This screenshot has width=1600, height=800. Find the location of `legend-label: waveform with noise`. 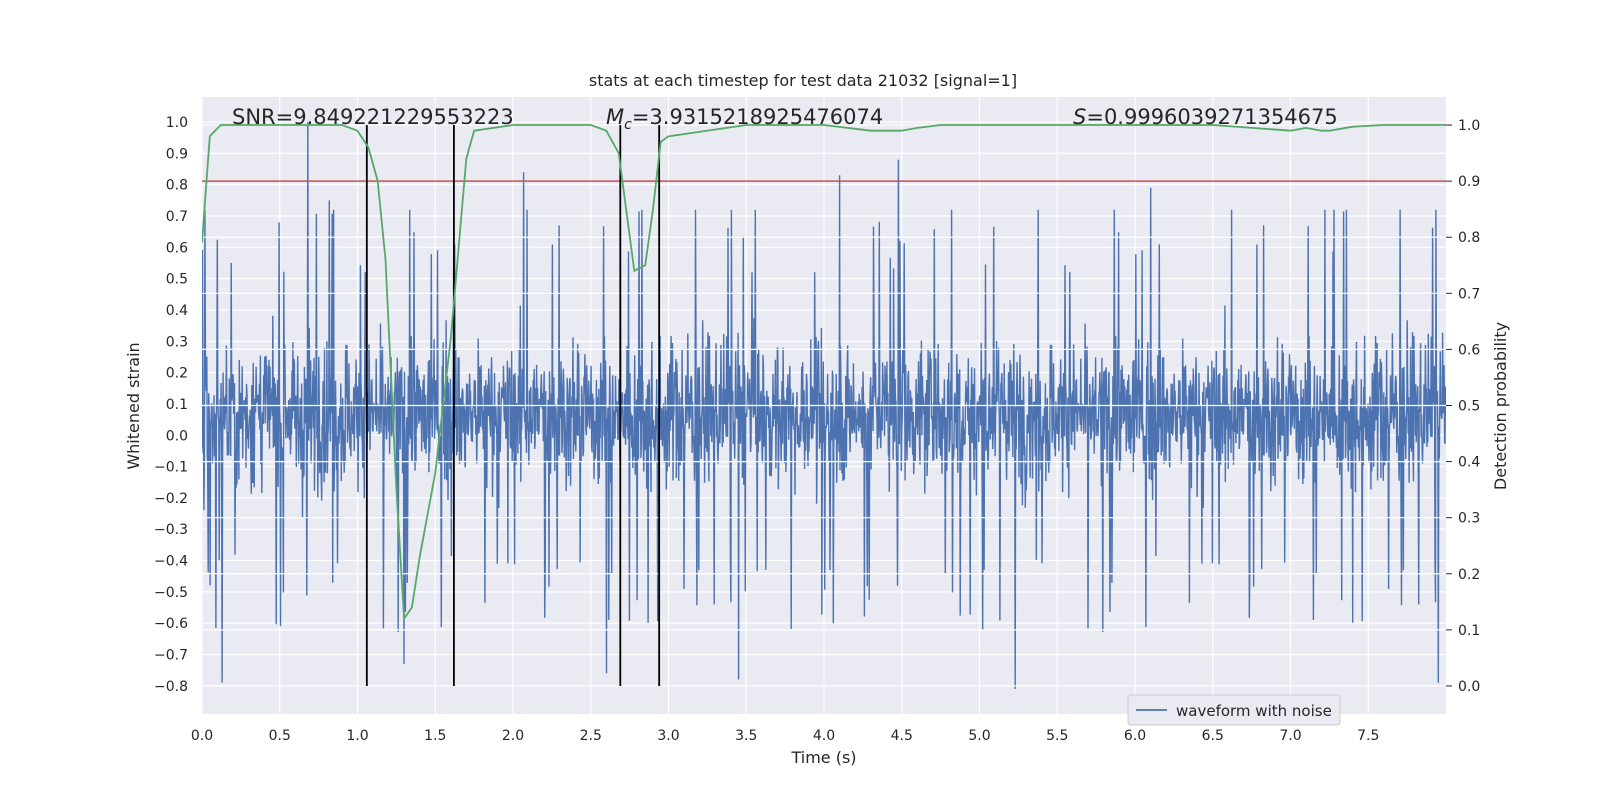

legend-label: waveform with noise is located at coordinates (1254, 711).